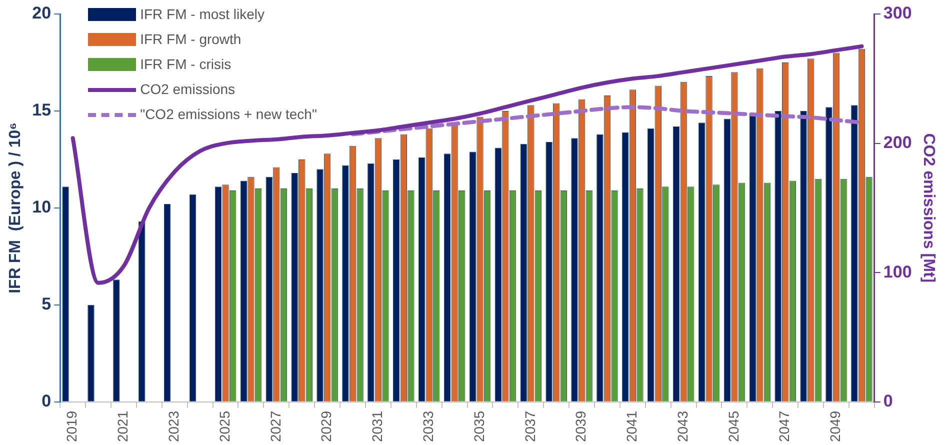 This screenshot has width=946, height=445. What do you see at coordinates (580, 426) in the screenshot?
I see `x-tick-label: 2039` at bounding box center [580, 426].